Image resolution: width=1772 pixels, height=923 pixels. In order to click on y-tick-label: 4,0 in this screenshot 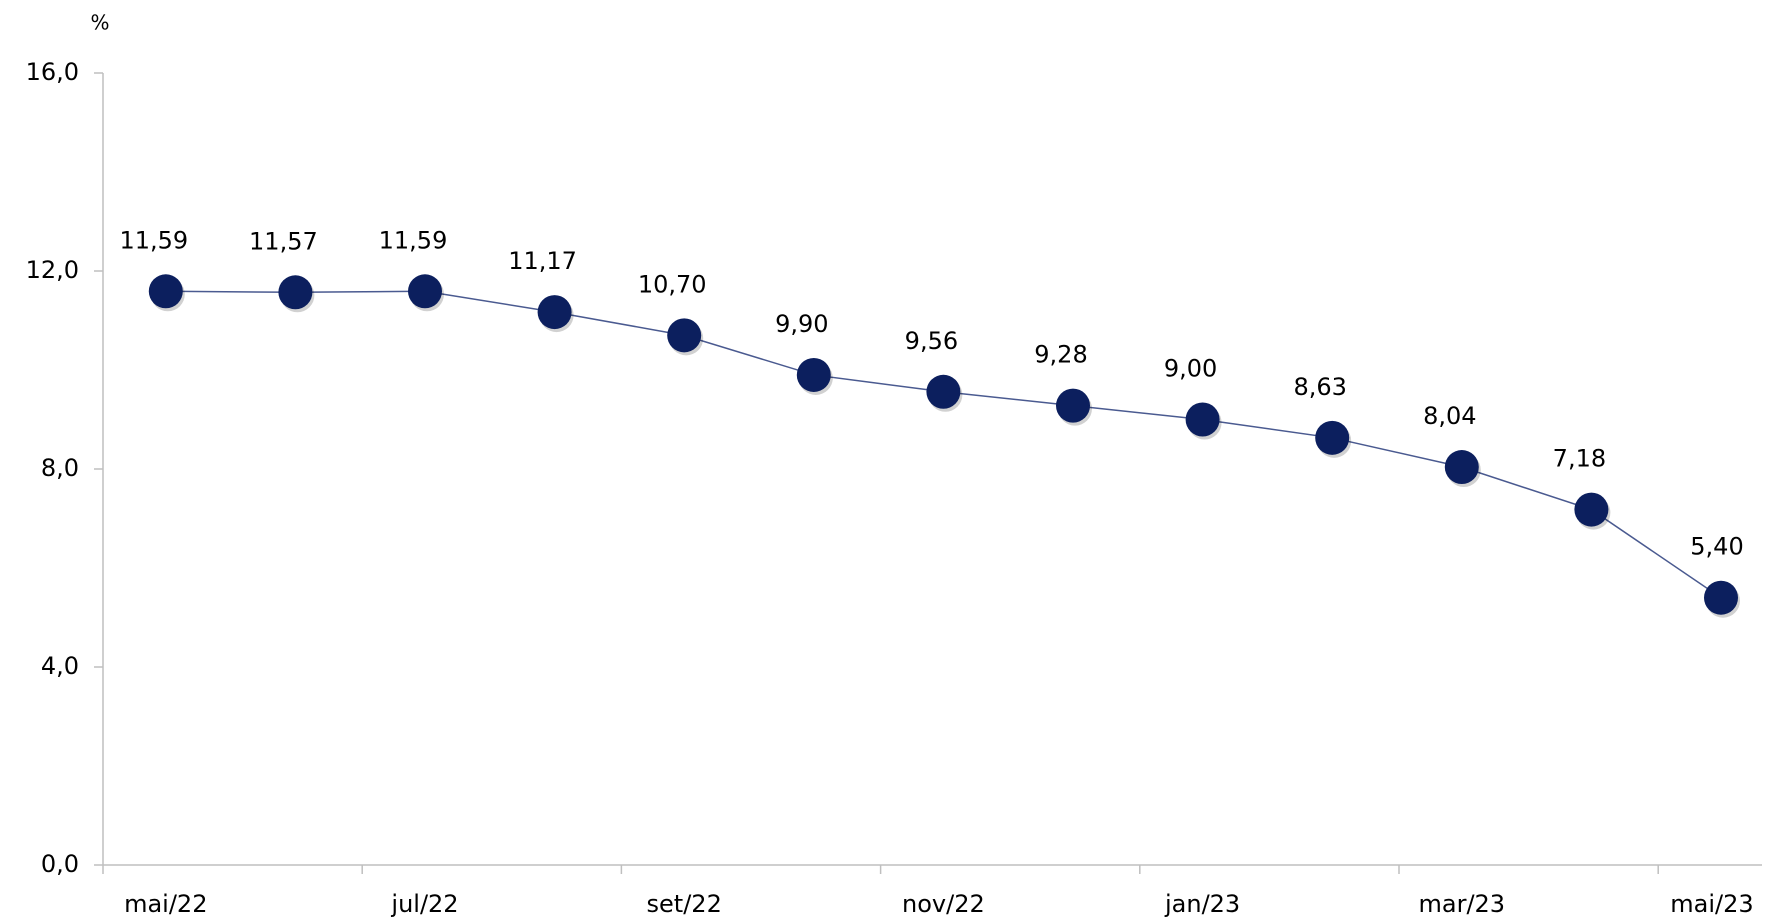, I will do `click(60, 666)`.